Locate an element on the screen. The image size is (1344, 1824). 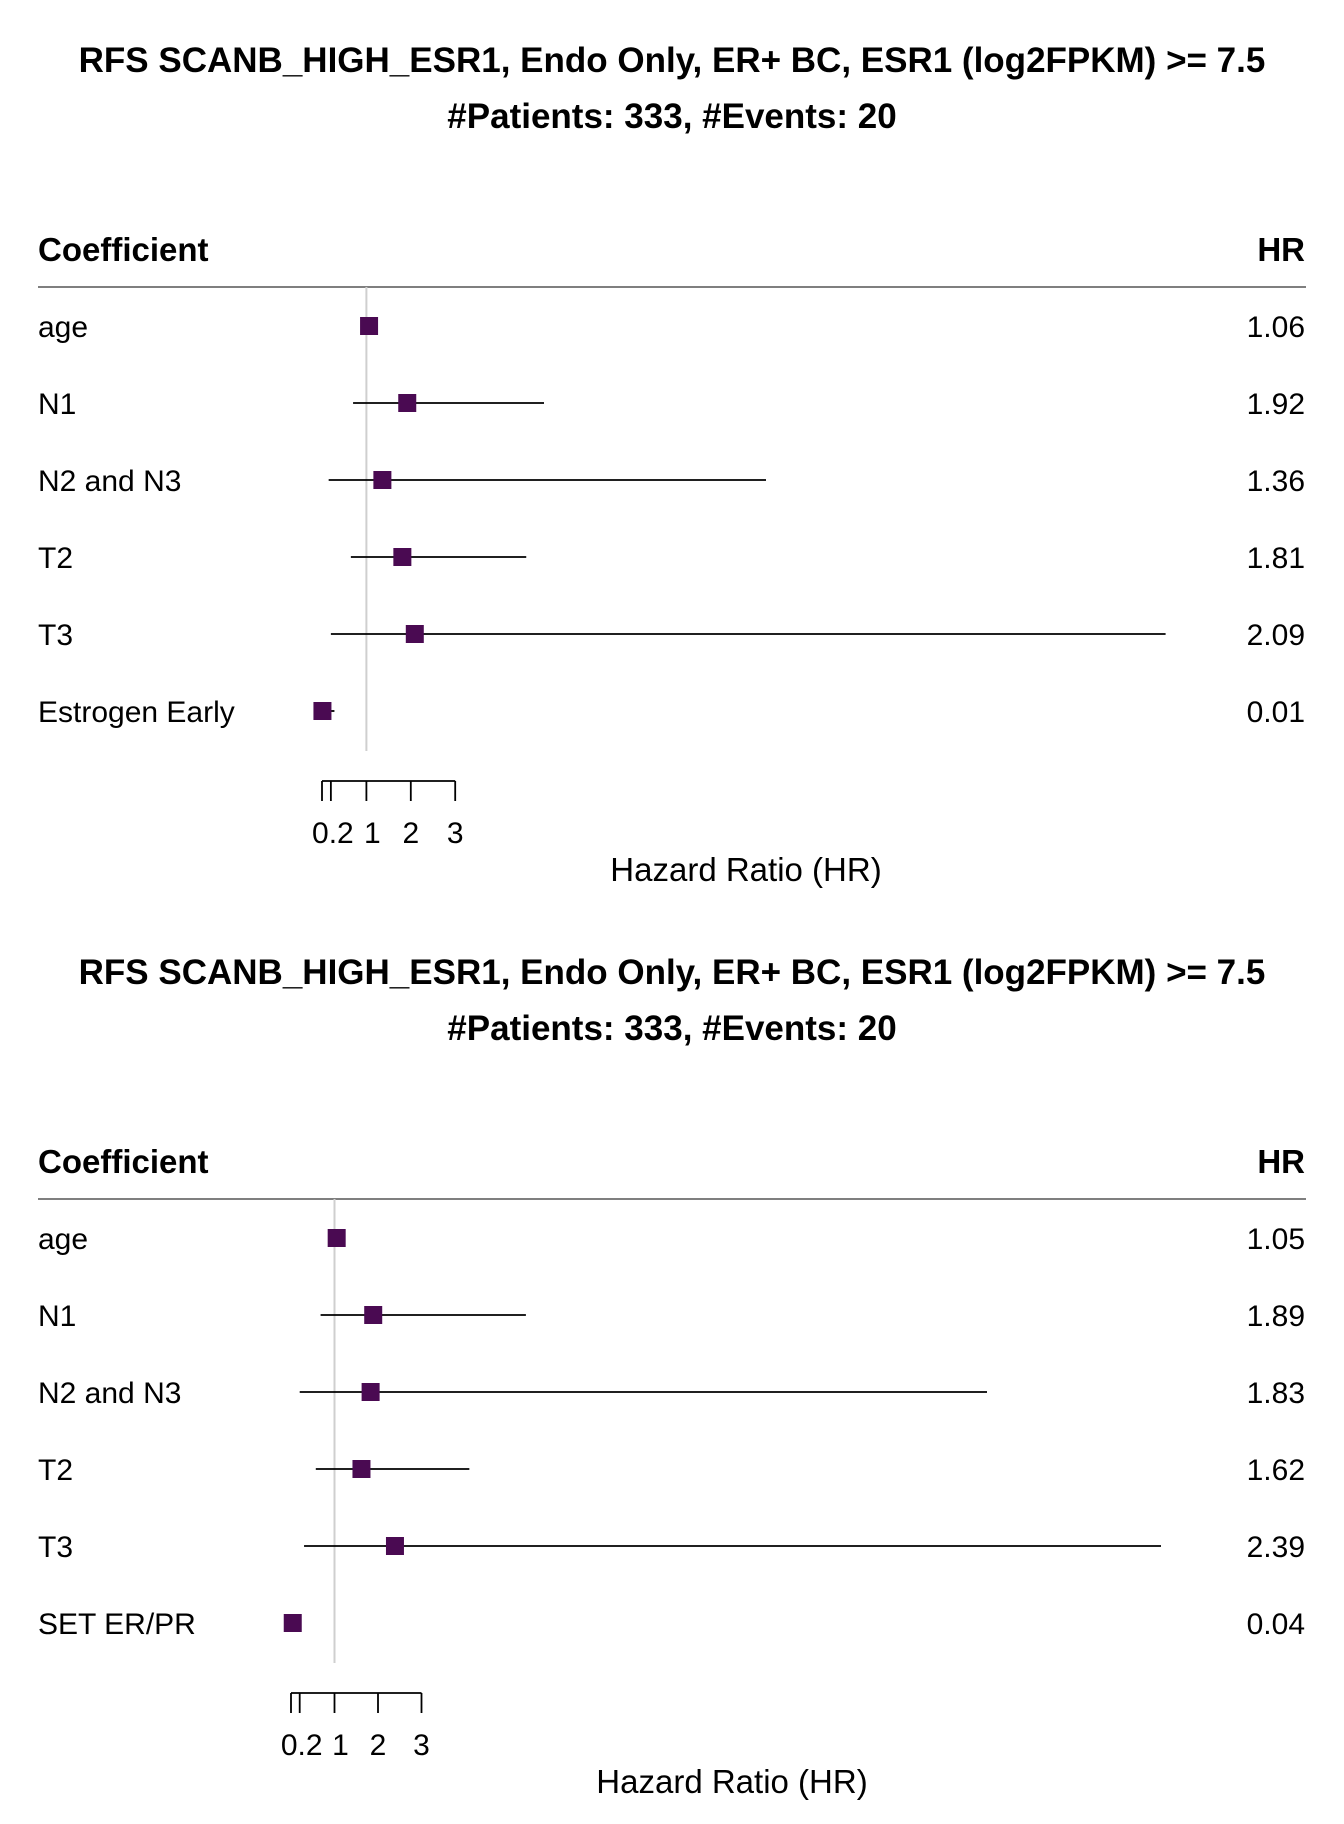
row-hr-value: 1.89 is located at coordinates (1276, 1316).